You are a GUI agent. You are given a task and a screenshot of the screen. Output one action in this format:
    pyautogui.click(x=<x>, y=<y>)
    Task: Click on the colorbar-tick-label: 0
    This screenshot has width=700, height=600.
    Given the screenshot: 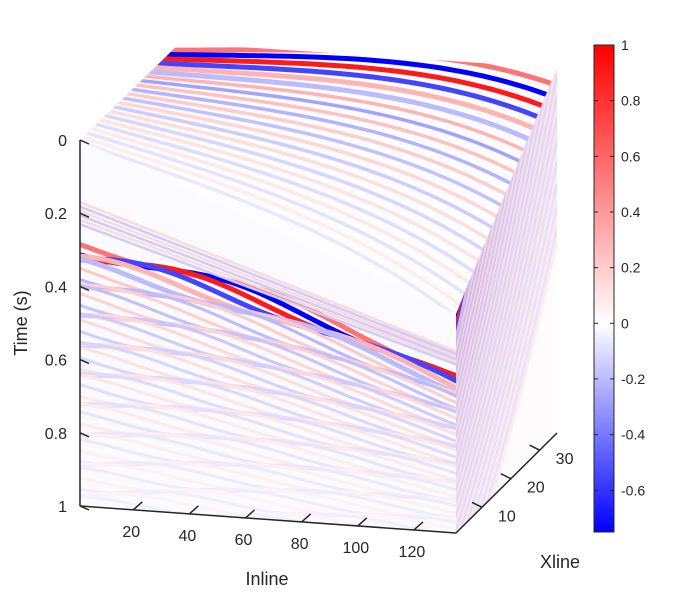 What is the action you would take?
    pyautogui.click(x=625, y=323)
    